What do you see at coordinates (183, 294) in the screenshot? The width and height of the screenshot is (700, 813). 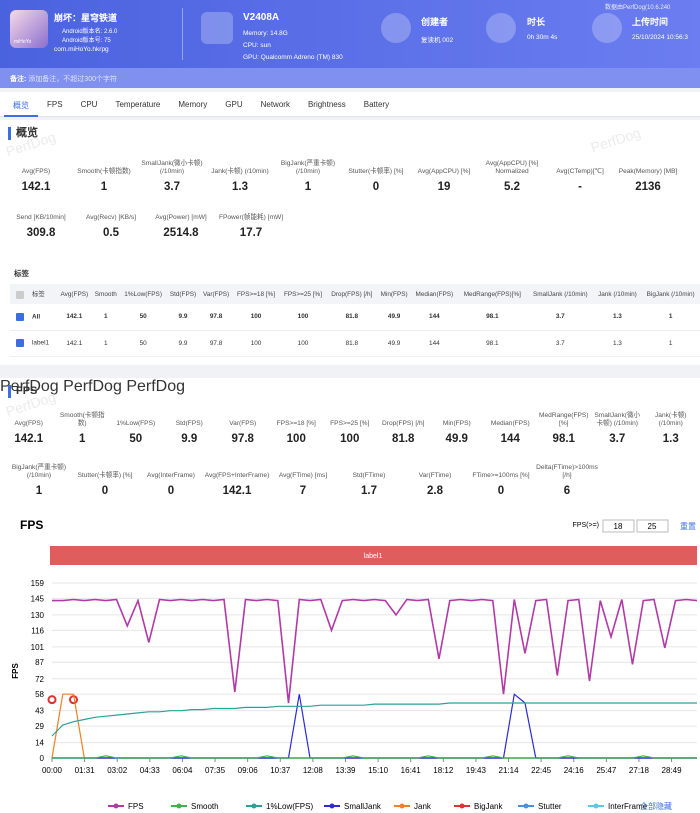 I see `column-header-text: Std(FPS)` at bounding box center [183, 294].